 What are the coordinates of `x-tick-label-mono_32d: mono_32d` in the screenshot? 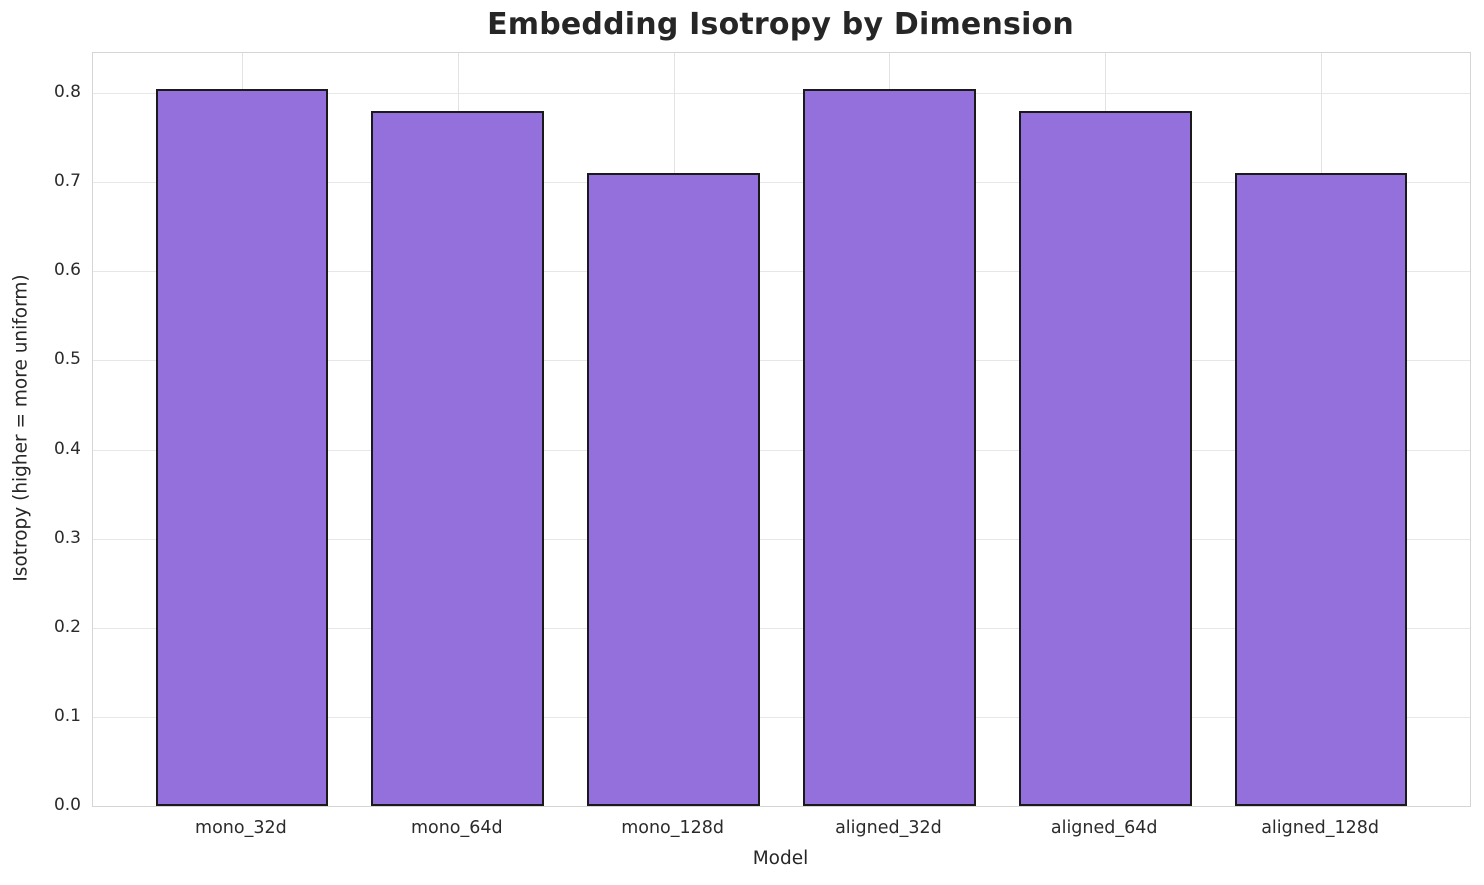 It's located at (241, 828).